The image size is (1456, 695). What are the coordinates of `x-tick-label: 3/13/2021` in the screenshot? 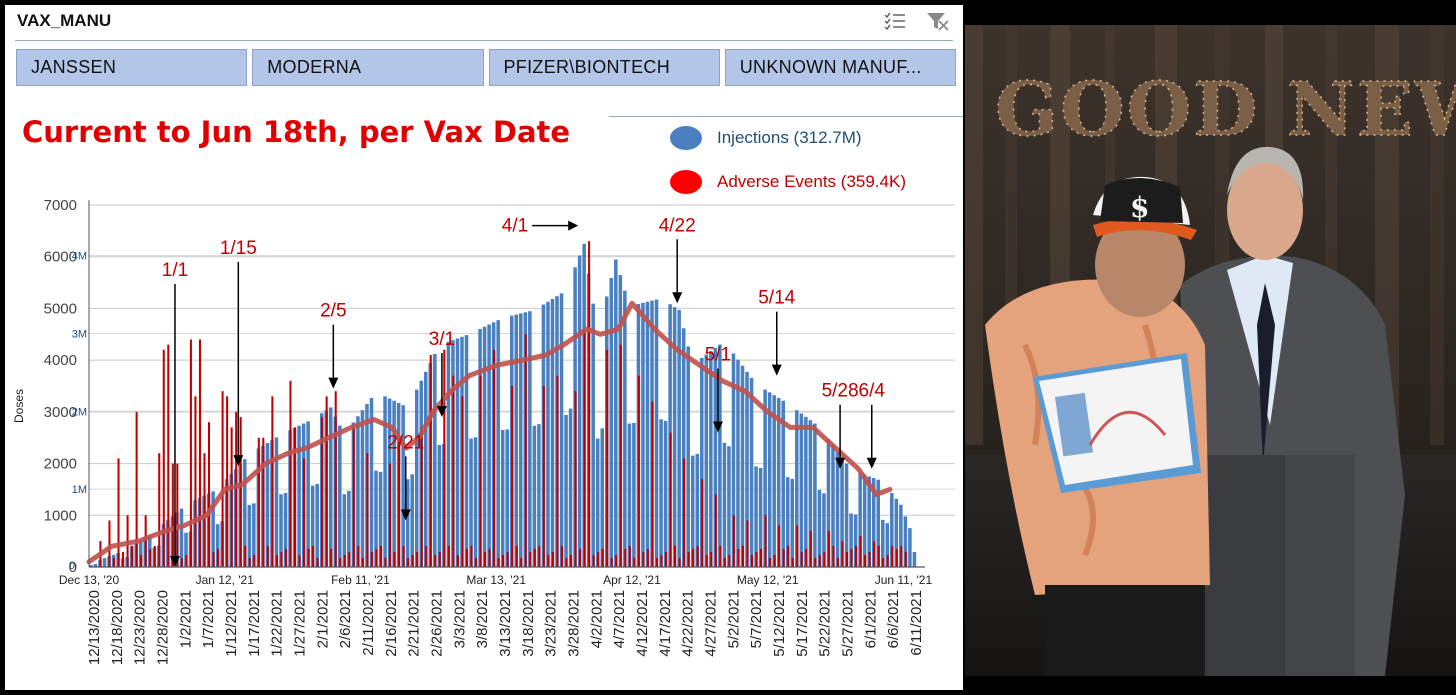 It's located at (505, 623).